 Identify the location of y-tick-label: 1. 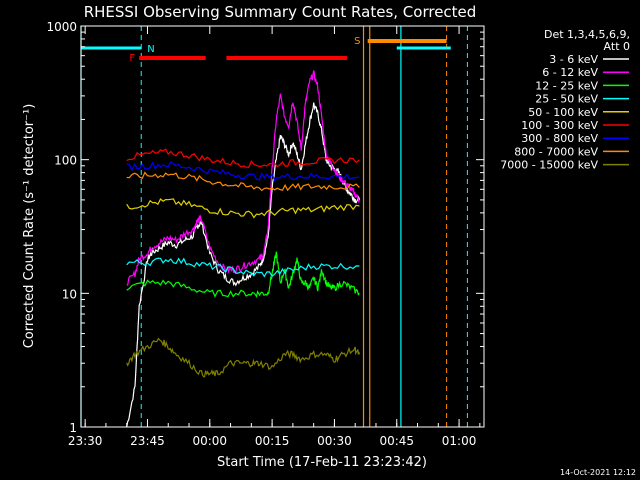
(73, 428).